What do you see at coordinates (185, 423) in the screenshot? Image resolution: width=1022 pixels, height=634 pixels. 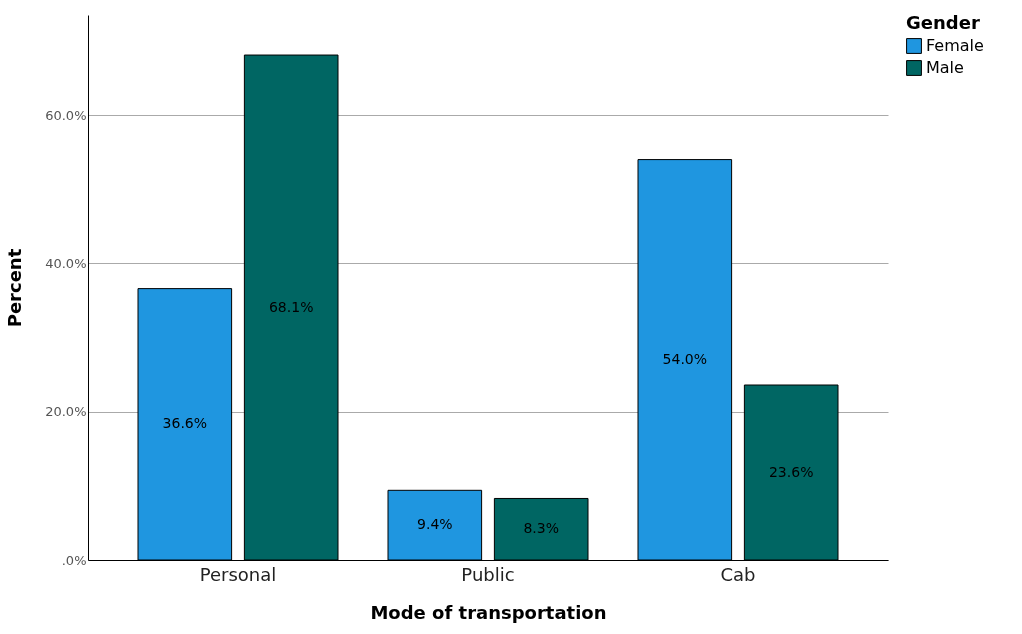 I see `data-label: 36.6%` at bounding box center [185, 423].